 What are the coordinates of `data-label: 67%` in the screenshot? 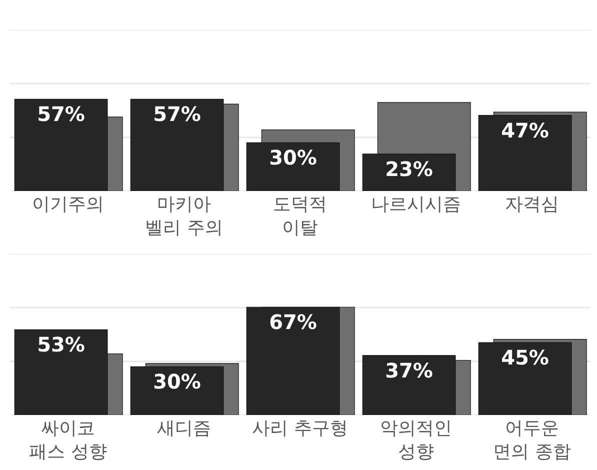 It's located at (293, 322).